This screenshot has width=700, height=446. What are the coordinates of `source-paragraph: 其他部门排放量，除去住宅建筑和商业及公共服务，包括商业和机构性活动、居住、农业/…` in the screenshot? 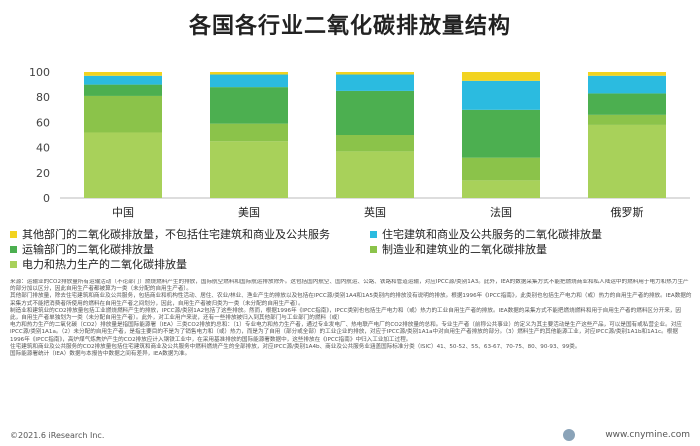 It's located at (351, 300).